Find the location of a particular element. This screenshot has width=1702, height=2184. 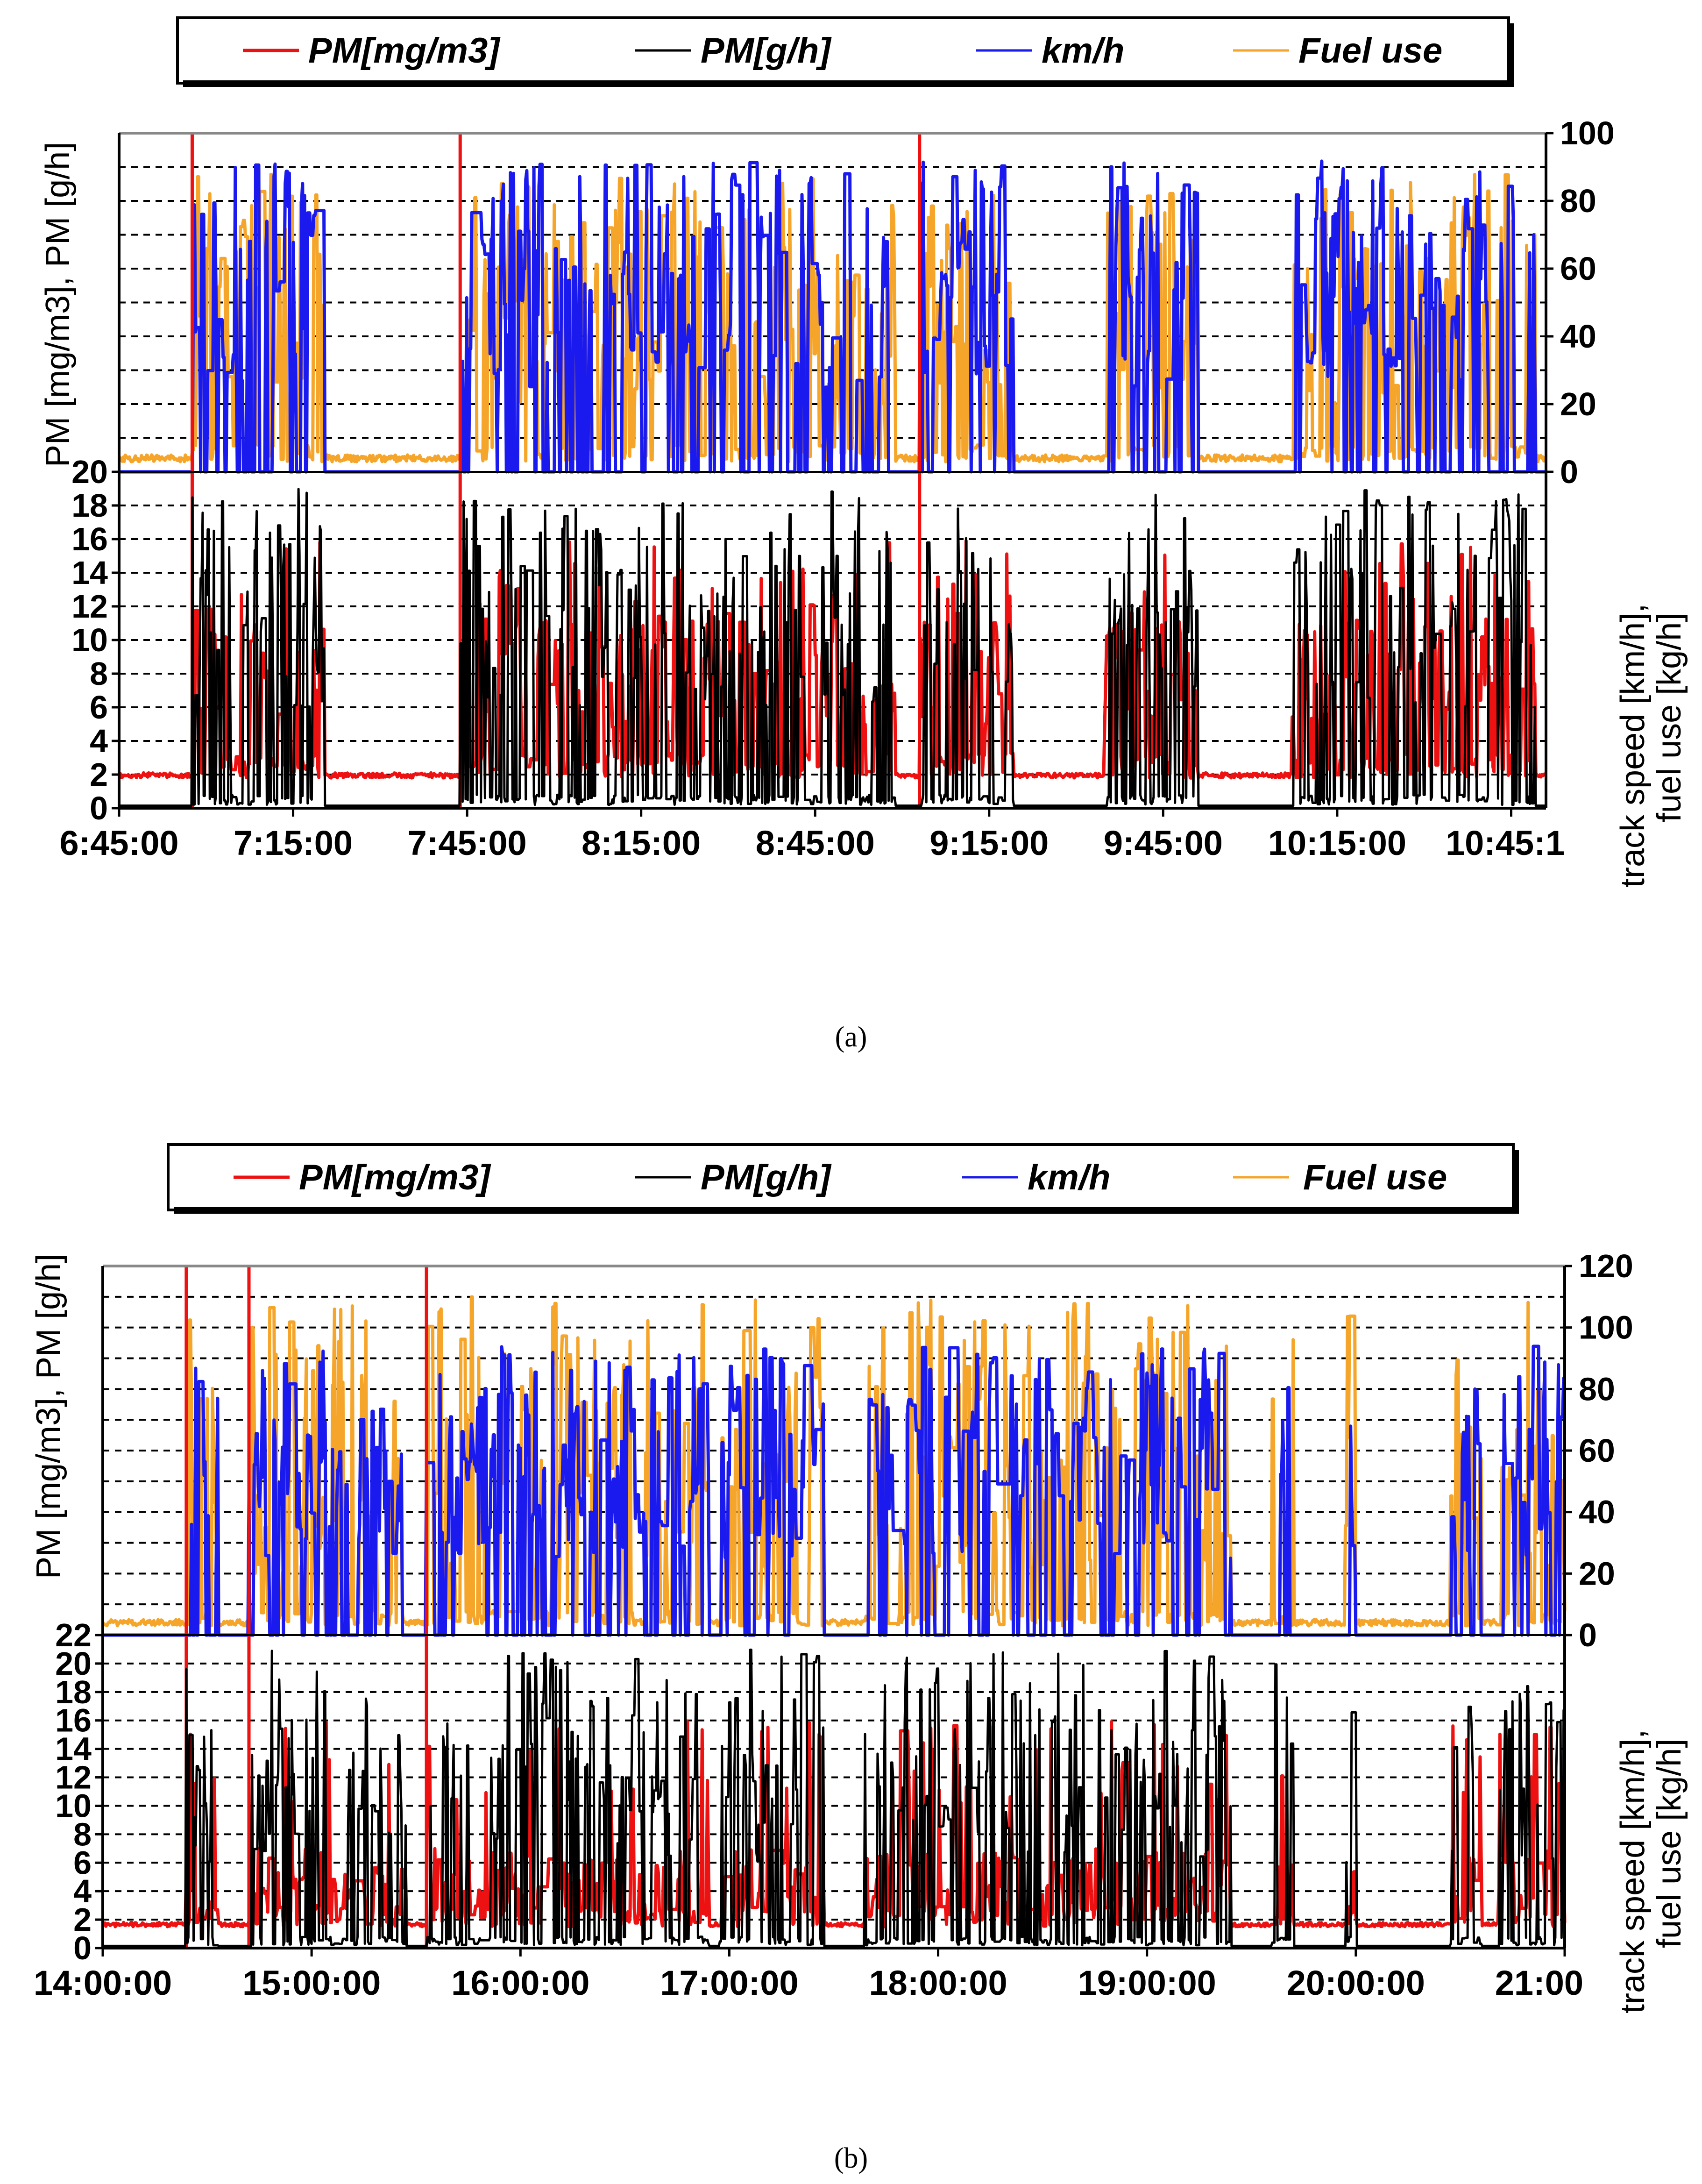

x-tick-label: 6:45:00 is located at coordinates (118, 843).